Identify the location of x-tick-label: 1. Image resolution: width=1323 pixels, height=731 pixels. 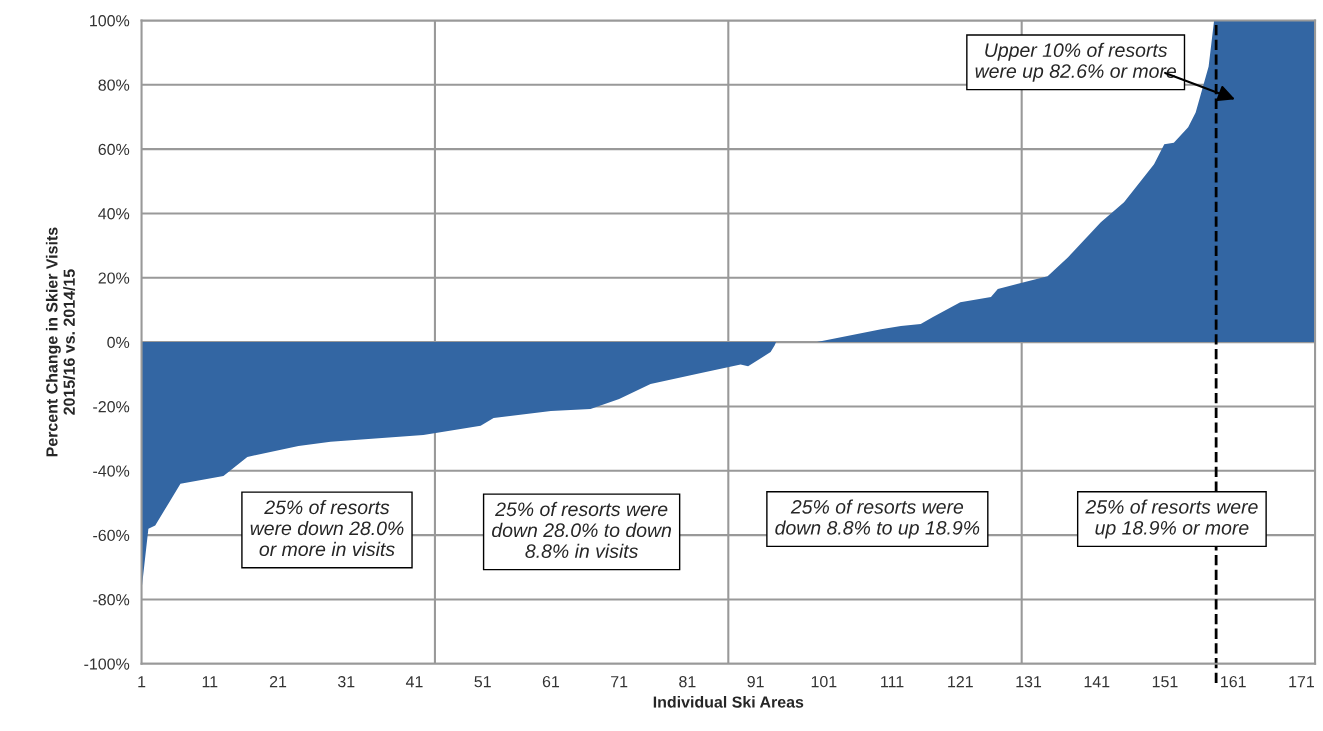
(142, 682).